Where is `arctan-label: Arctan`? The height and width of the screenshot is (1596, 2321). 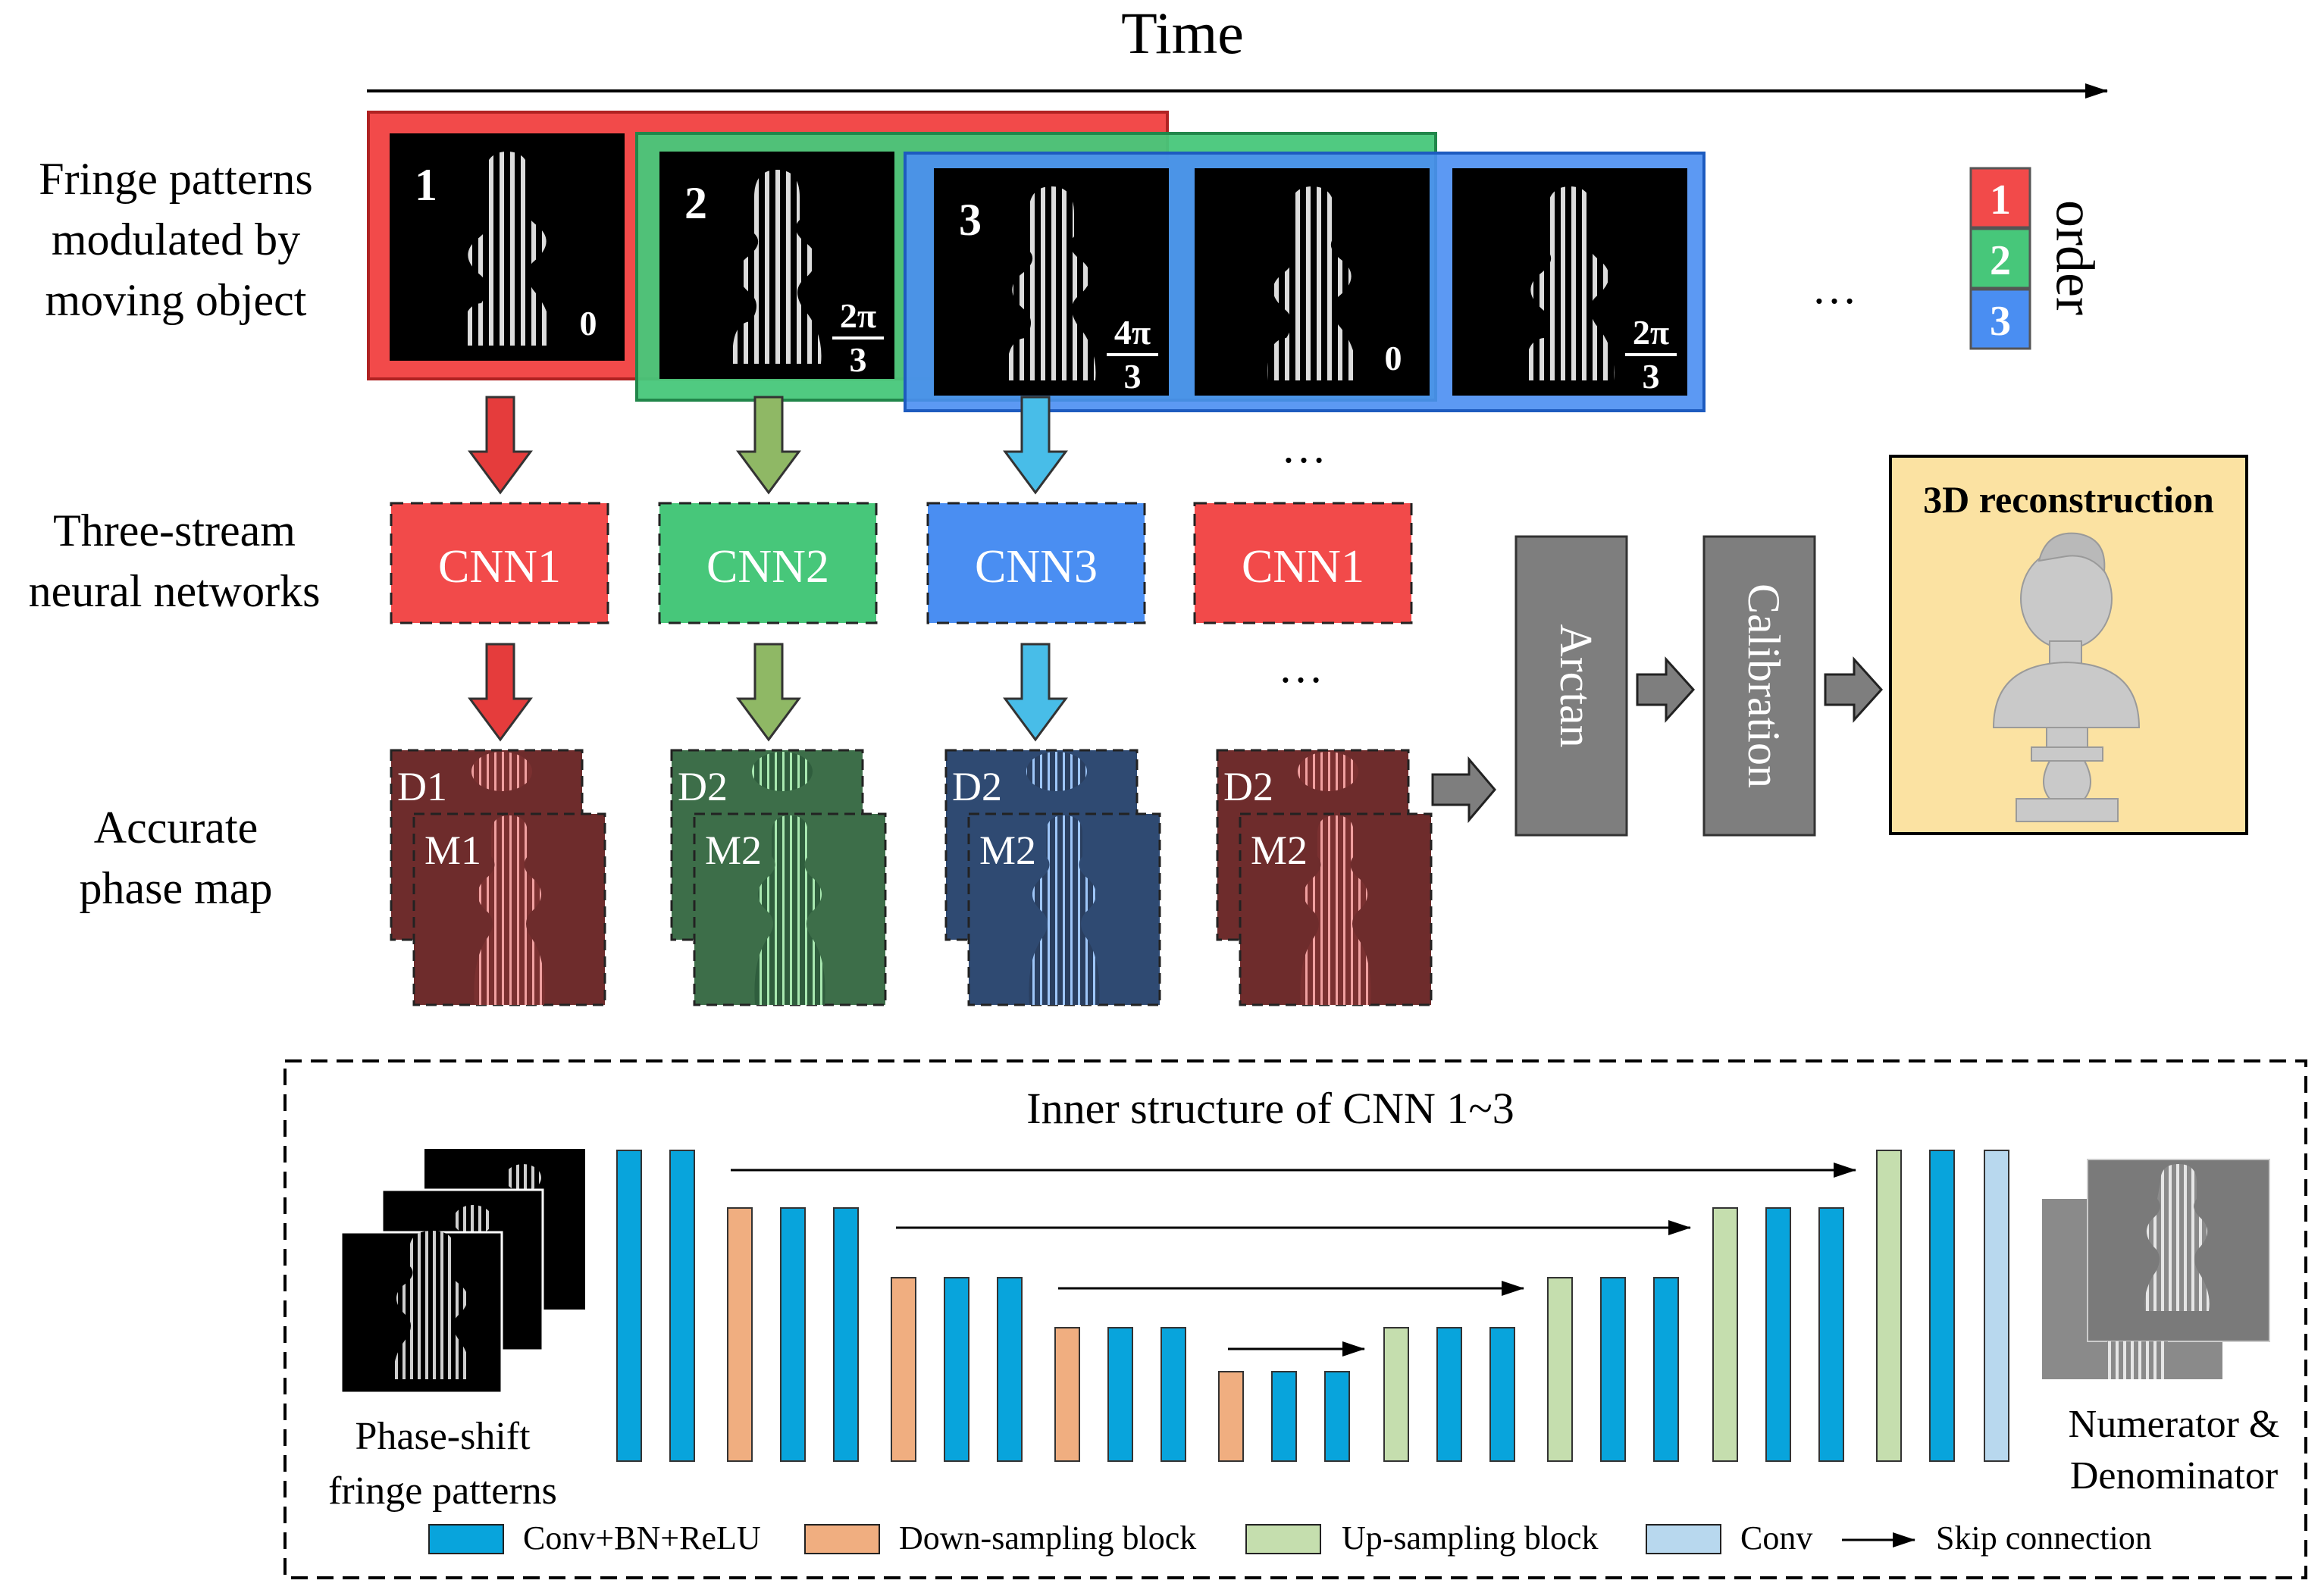 arctan-label: Arctan is located at coordinates (1576, 685).